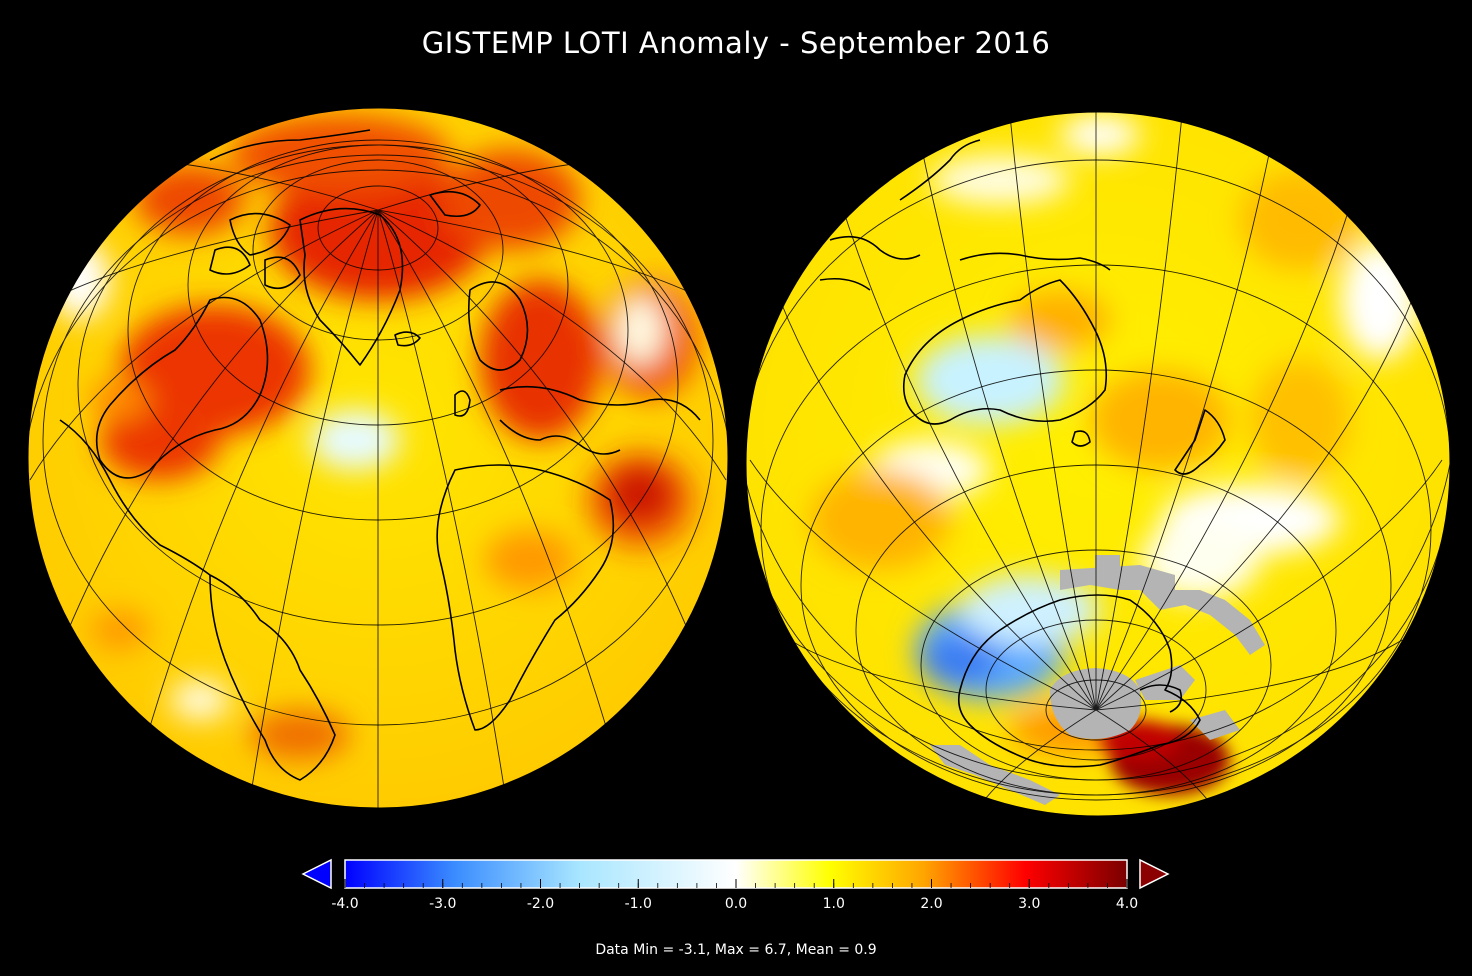  Describe the element at coordinates (1154, 874) in the screenshot. I see `colorbar-over-arrow` at that location.